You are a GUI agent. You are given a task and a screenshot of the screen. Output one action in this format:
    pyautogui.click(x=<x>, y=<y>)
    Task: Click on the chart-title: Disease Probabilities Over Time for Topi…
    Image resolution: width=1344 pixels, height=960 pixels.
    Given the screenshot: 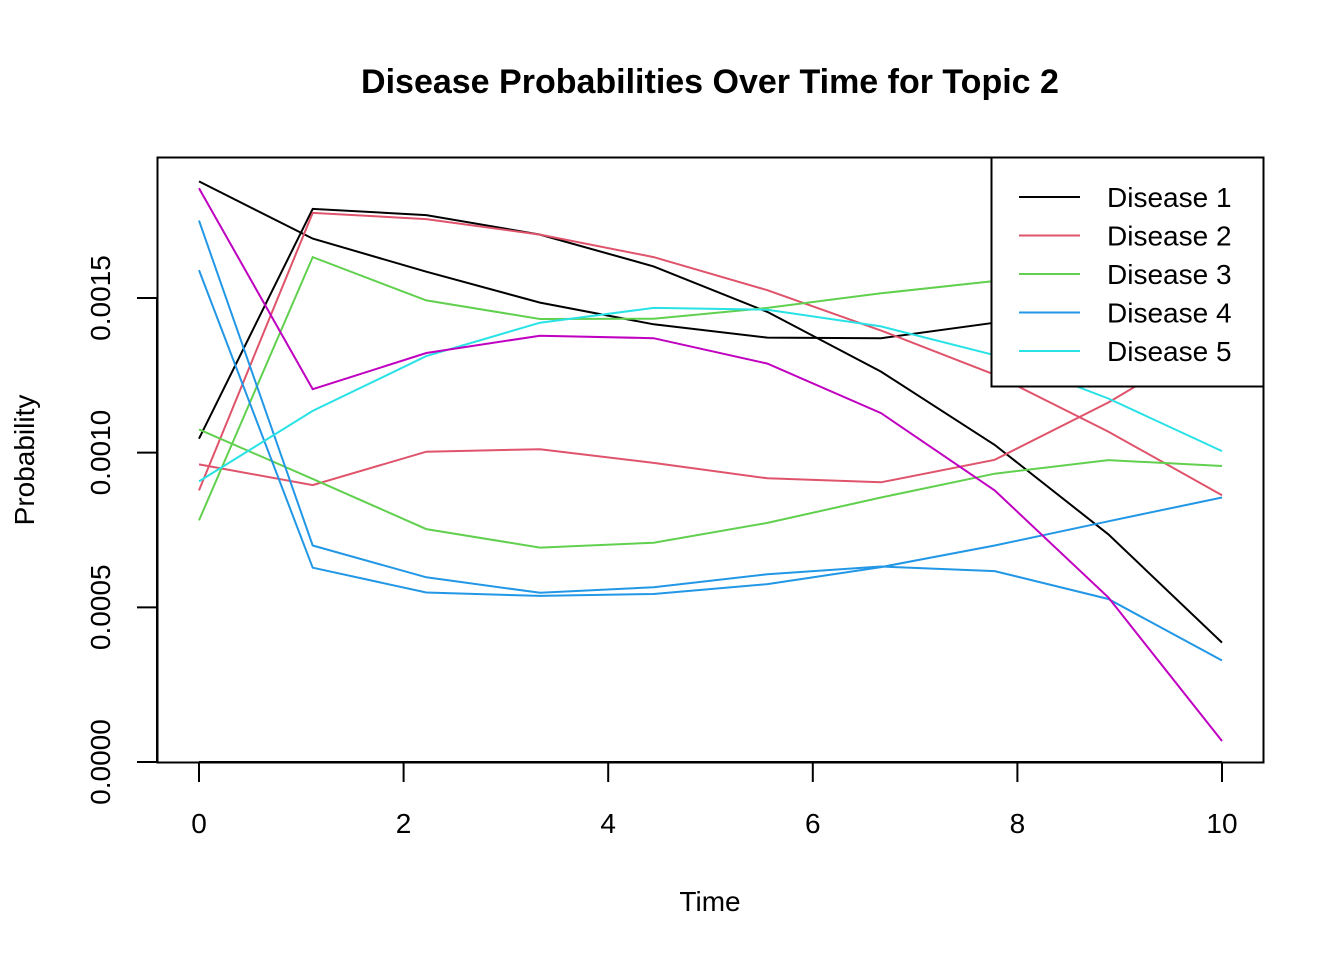 What is the action you would take?
    pyautogui.click(x=710, y=82)
    